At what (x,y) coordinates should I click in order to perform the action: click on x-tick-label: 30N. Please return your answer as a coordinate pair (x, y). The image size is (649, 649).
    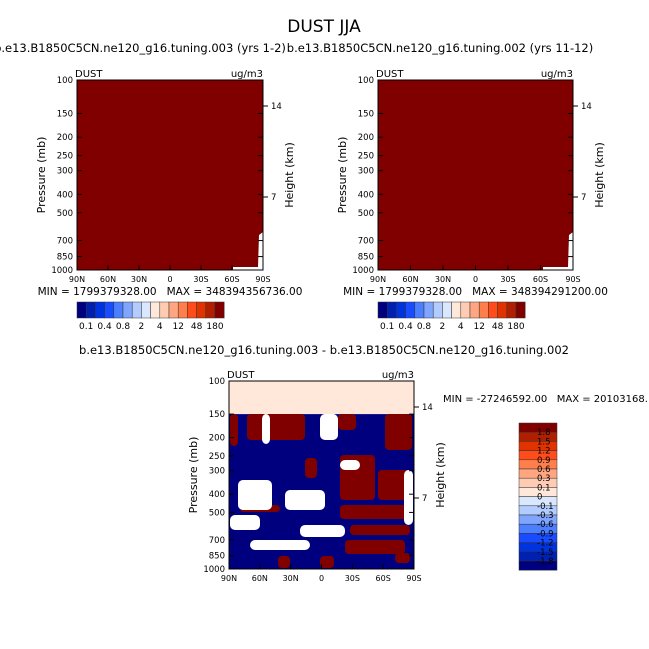
    Looking at the image, I should click on (443, 279).